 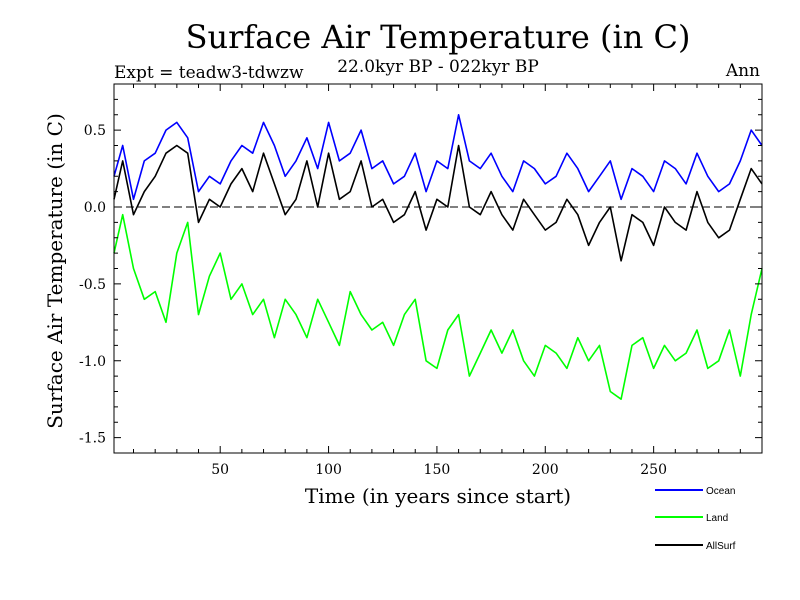 I want to click on y-tick-label: 0.0, so click(x=95, y=208).